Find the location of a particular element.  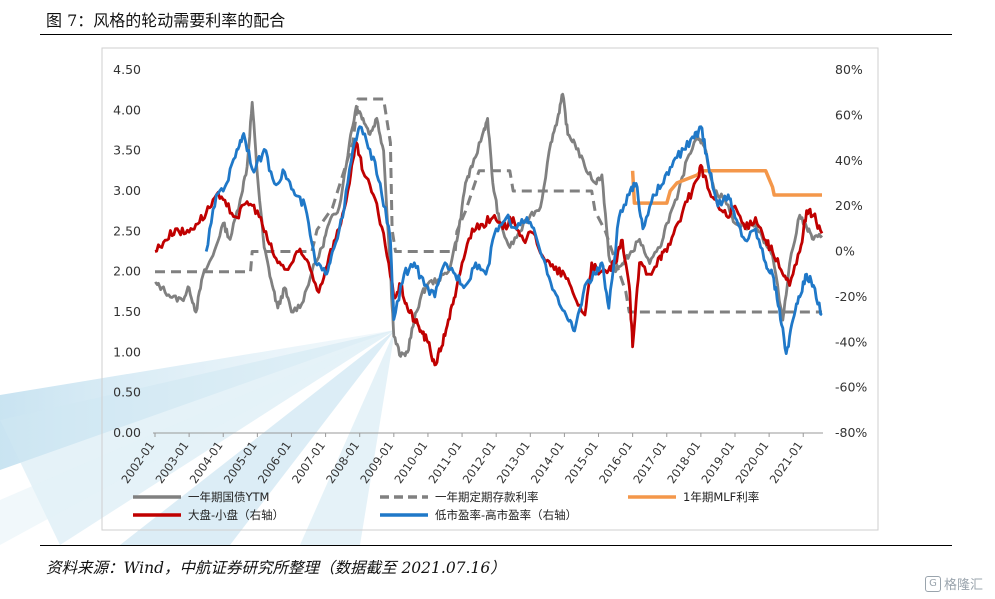

x-tick-label: 2019-01 is located at coordinates (717, 462).